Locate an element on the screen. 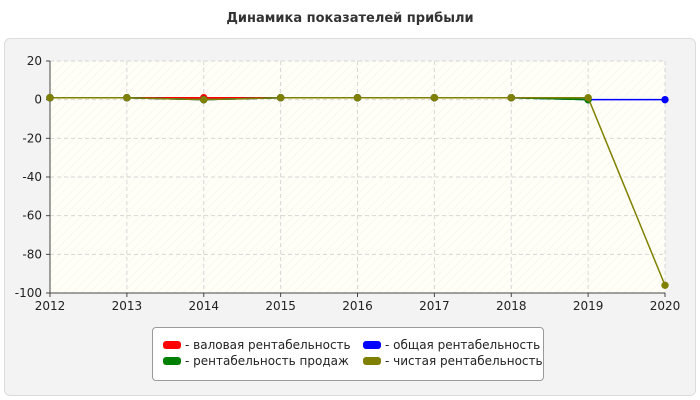 The image size is (700, 400). x-tick-label: 2018 is located at coordinates (511, 306).